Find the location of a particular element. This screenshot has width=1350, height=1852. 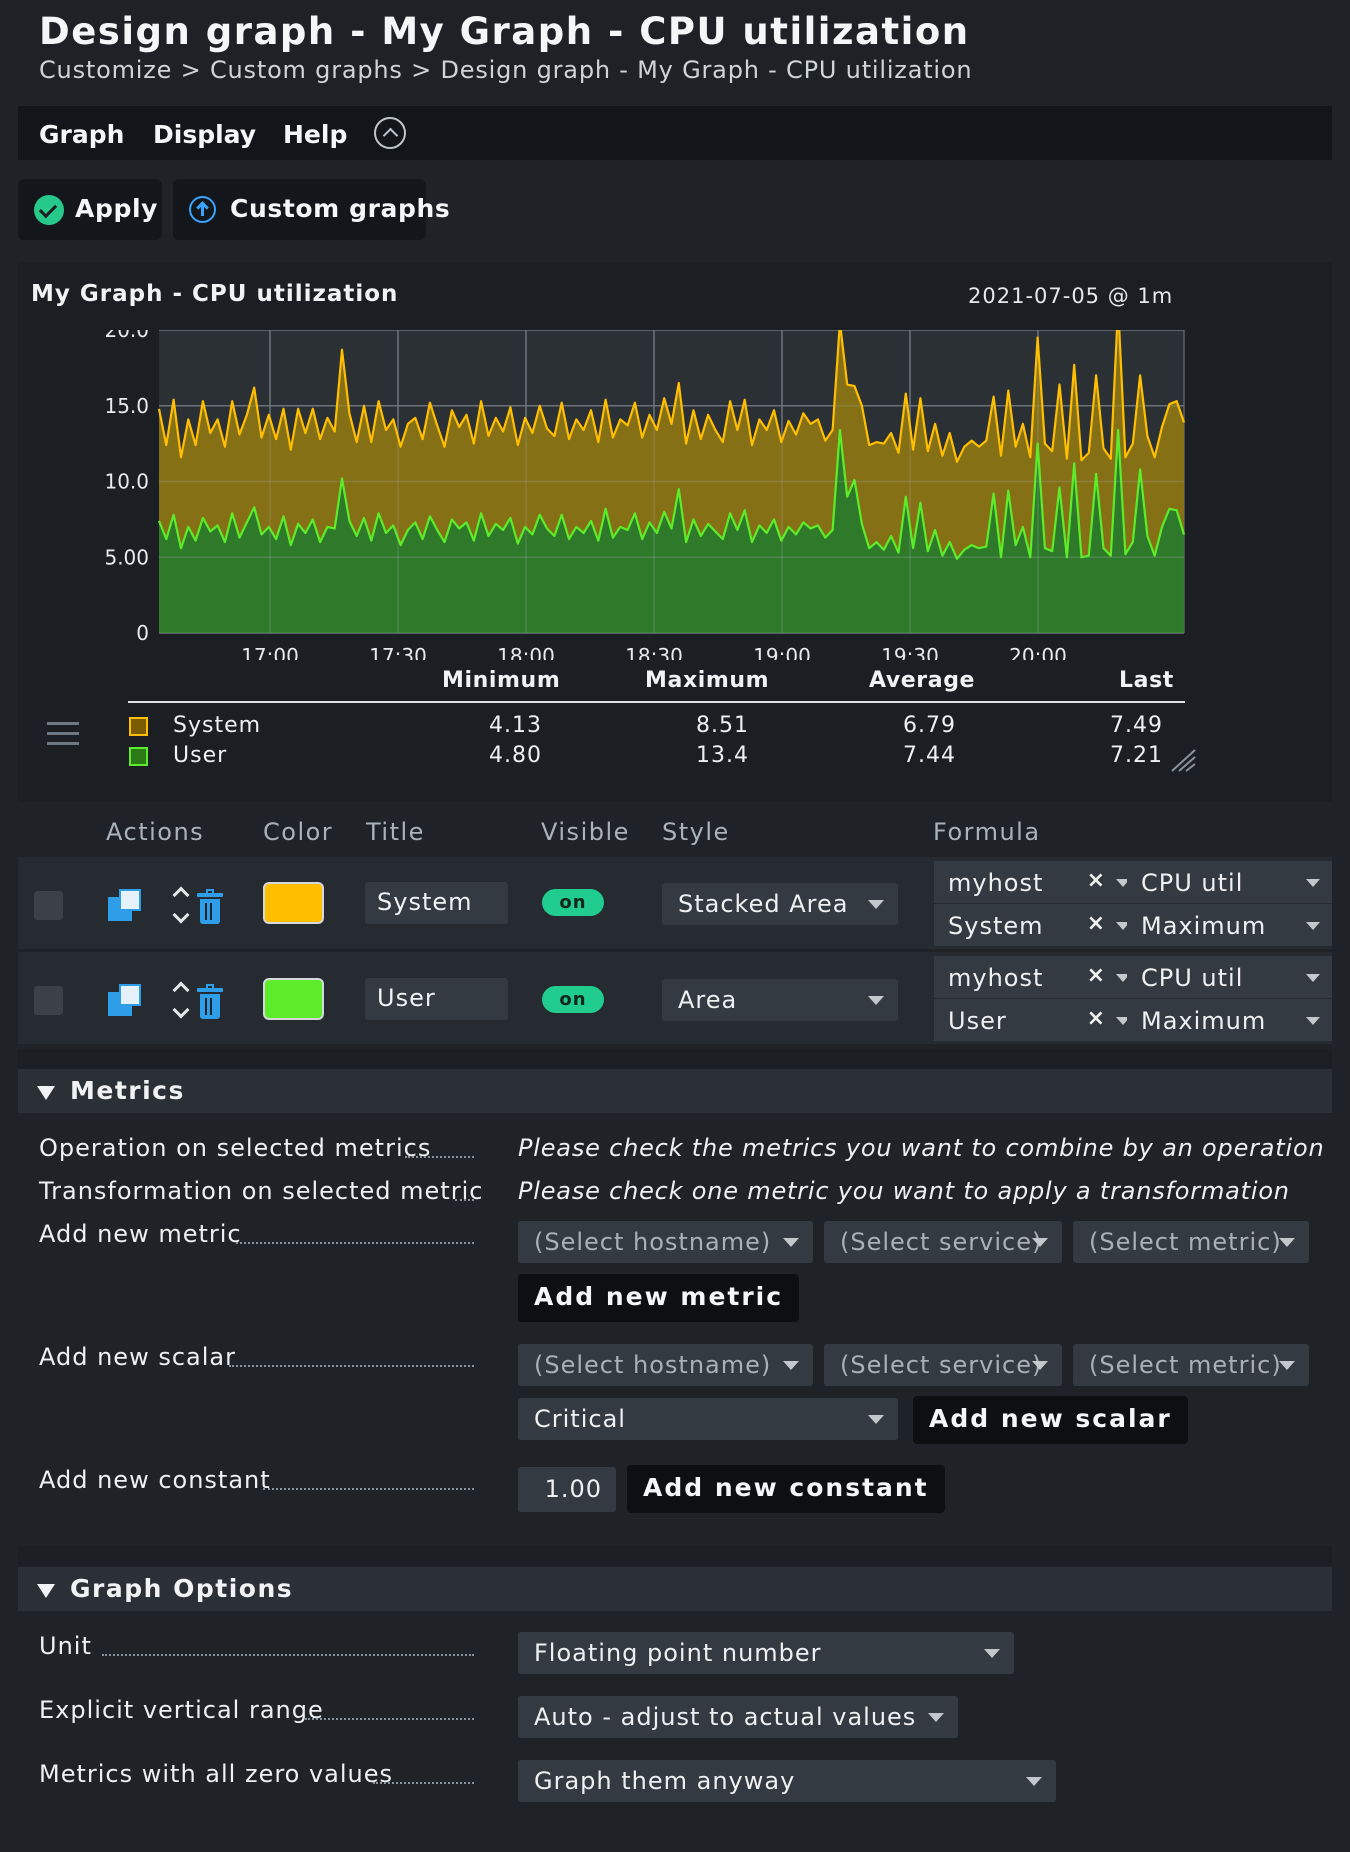

apply-button: Apply is located at coordinates (90, 209).